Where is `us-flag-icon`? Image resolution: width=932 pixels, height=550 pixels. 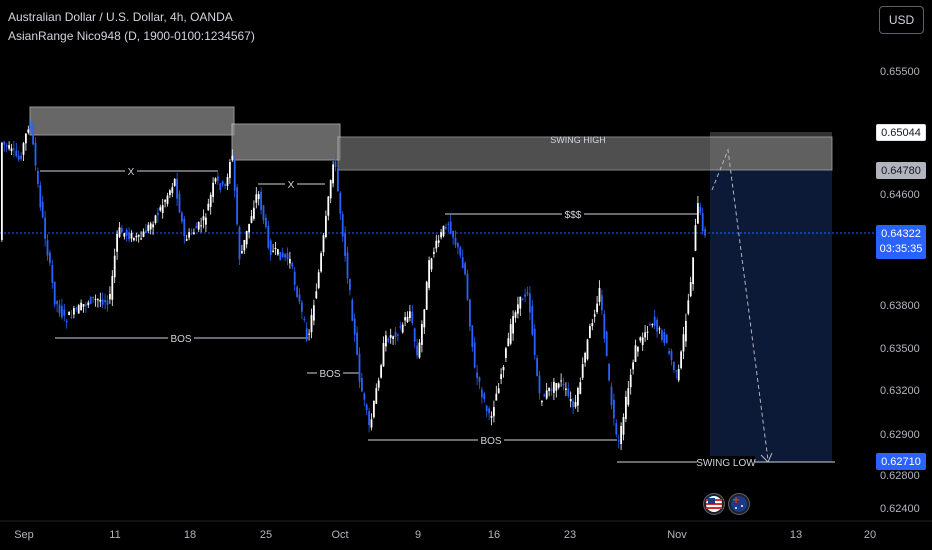
us-flag-icon is located at coordinates (714, 504).